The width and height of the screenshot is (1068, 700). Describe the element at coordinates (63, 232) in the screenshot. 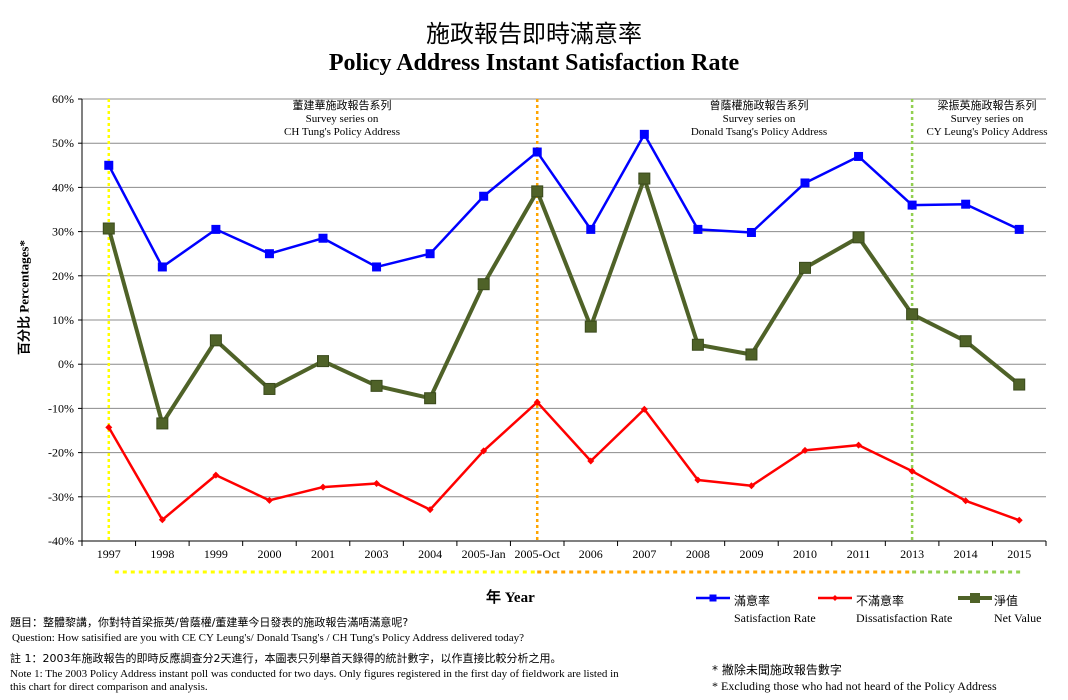

I see `y-tick-label: 30%` at that location.